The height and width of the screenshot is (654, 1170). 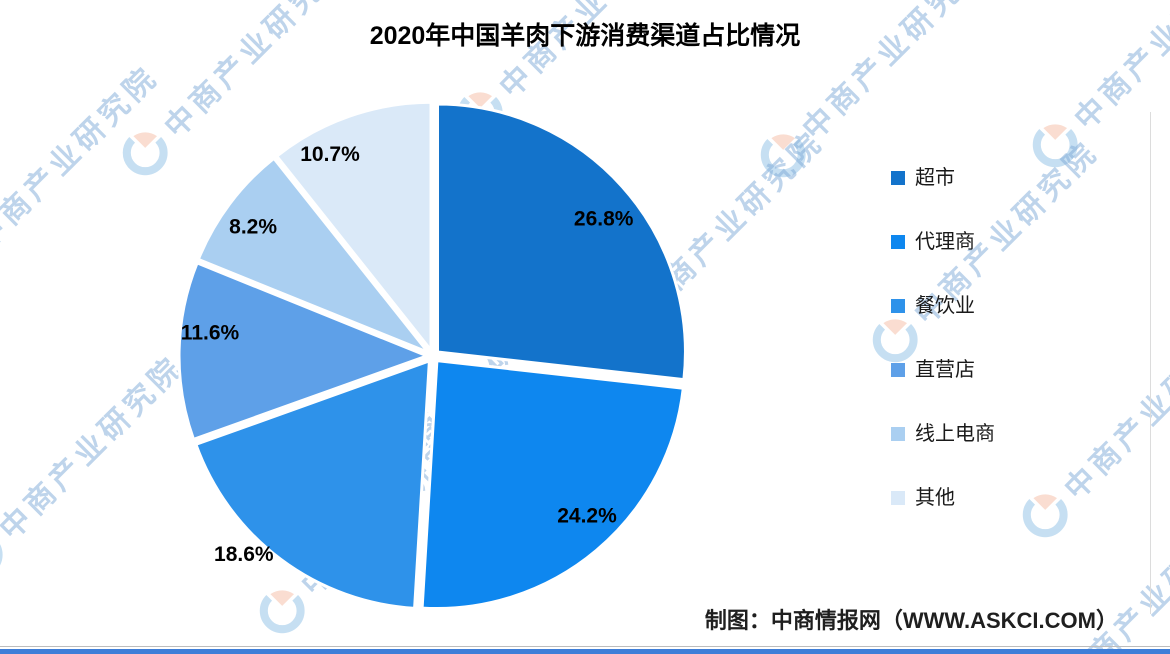 I want to click on legend-label: 餐饮业, so click(x=945, y=306).